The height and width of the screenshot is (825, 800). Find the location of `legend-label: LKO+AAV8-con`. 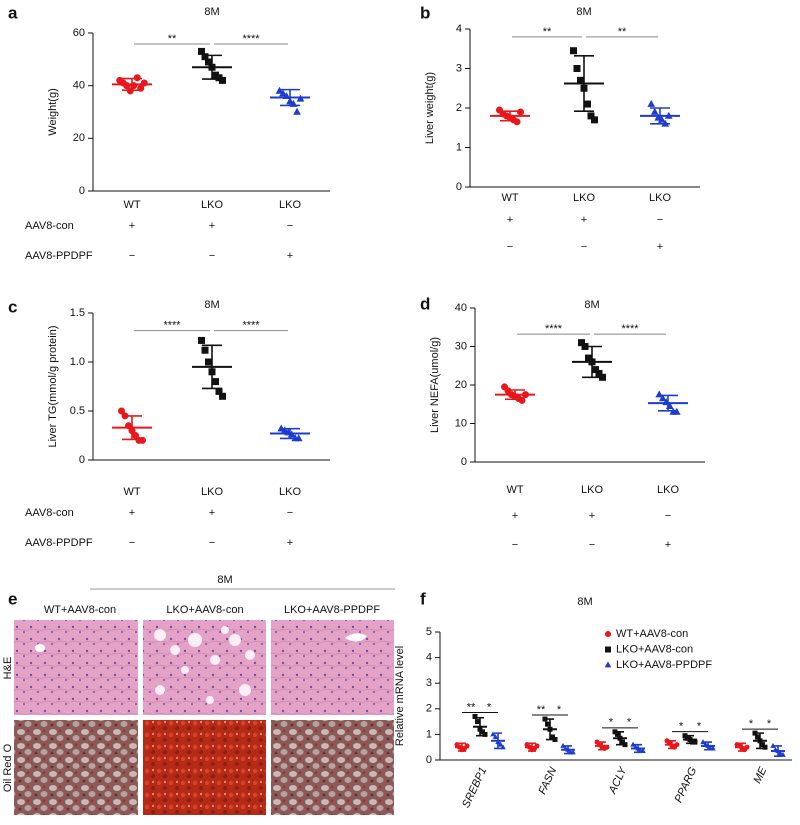

legend-label: LKO+AAV8-con is located at coordinates (654, 649).